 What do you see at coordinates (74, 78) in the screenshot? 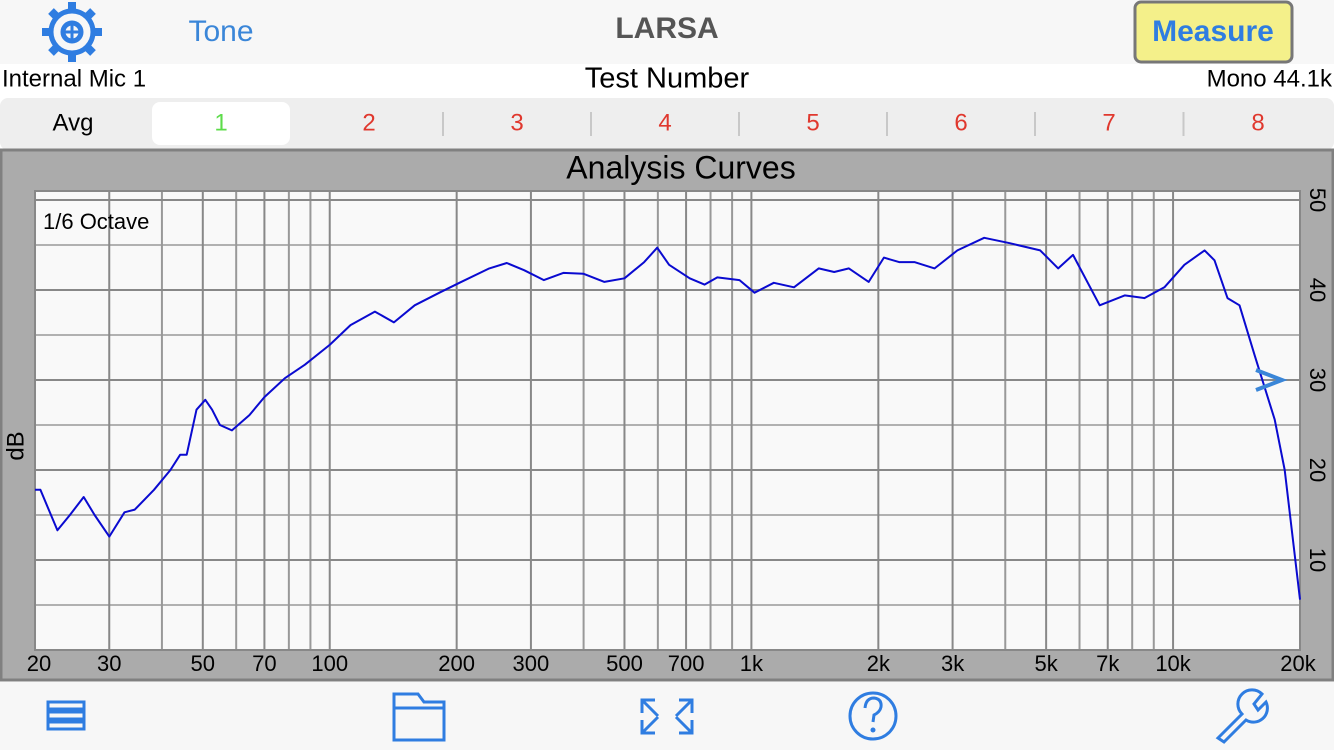
I see `input-label: Internal Mic 1` at bounding box center [74, 78].